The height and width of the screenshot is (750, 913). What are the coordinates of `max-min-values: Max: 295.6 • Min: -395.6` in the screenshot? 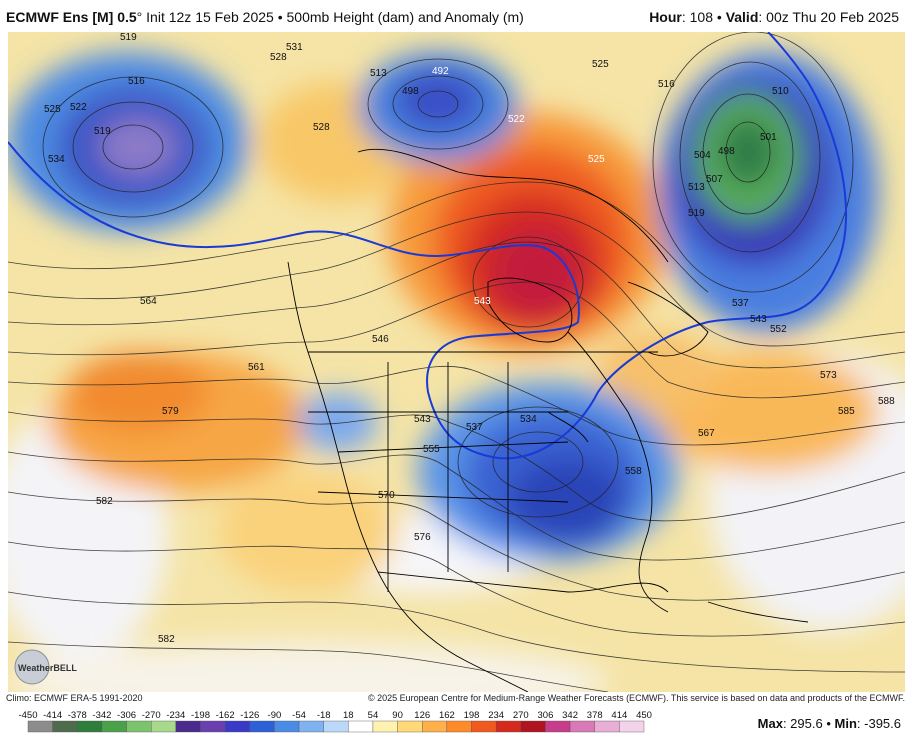 It's located at (829, 723).